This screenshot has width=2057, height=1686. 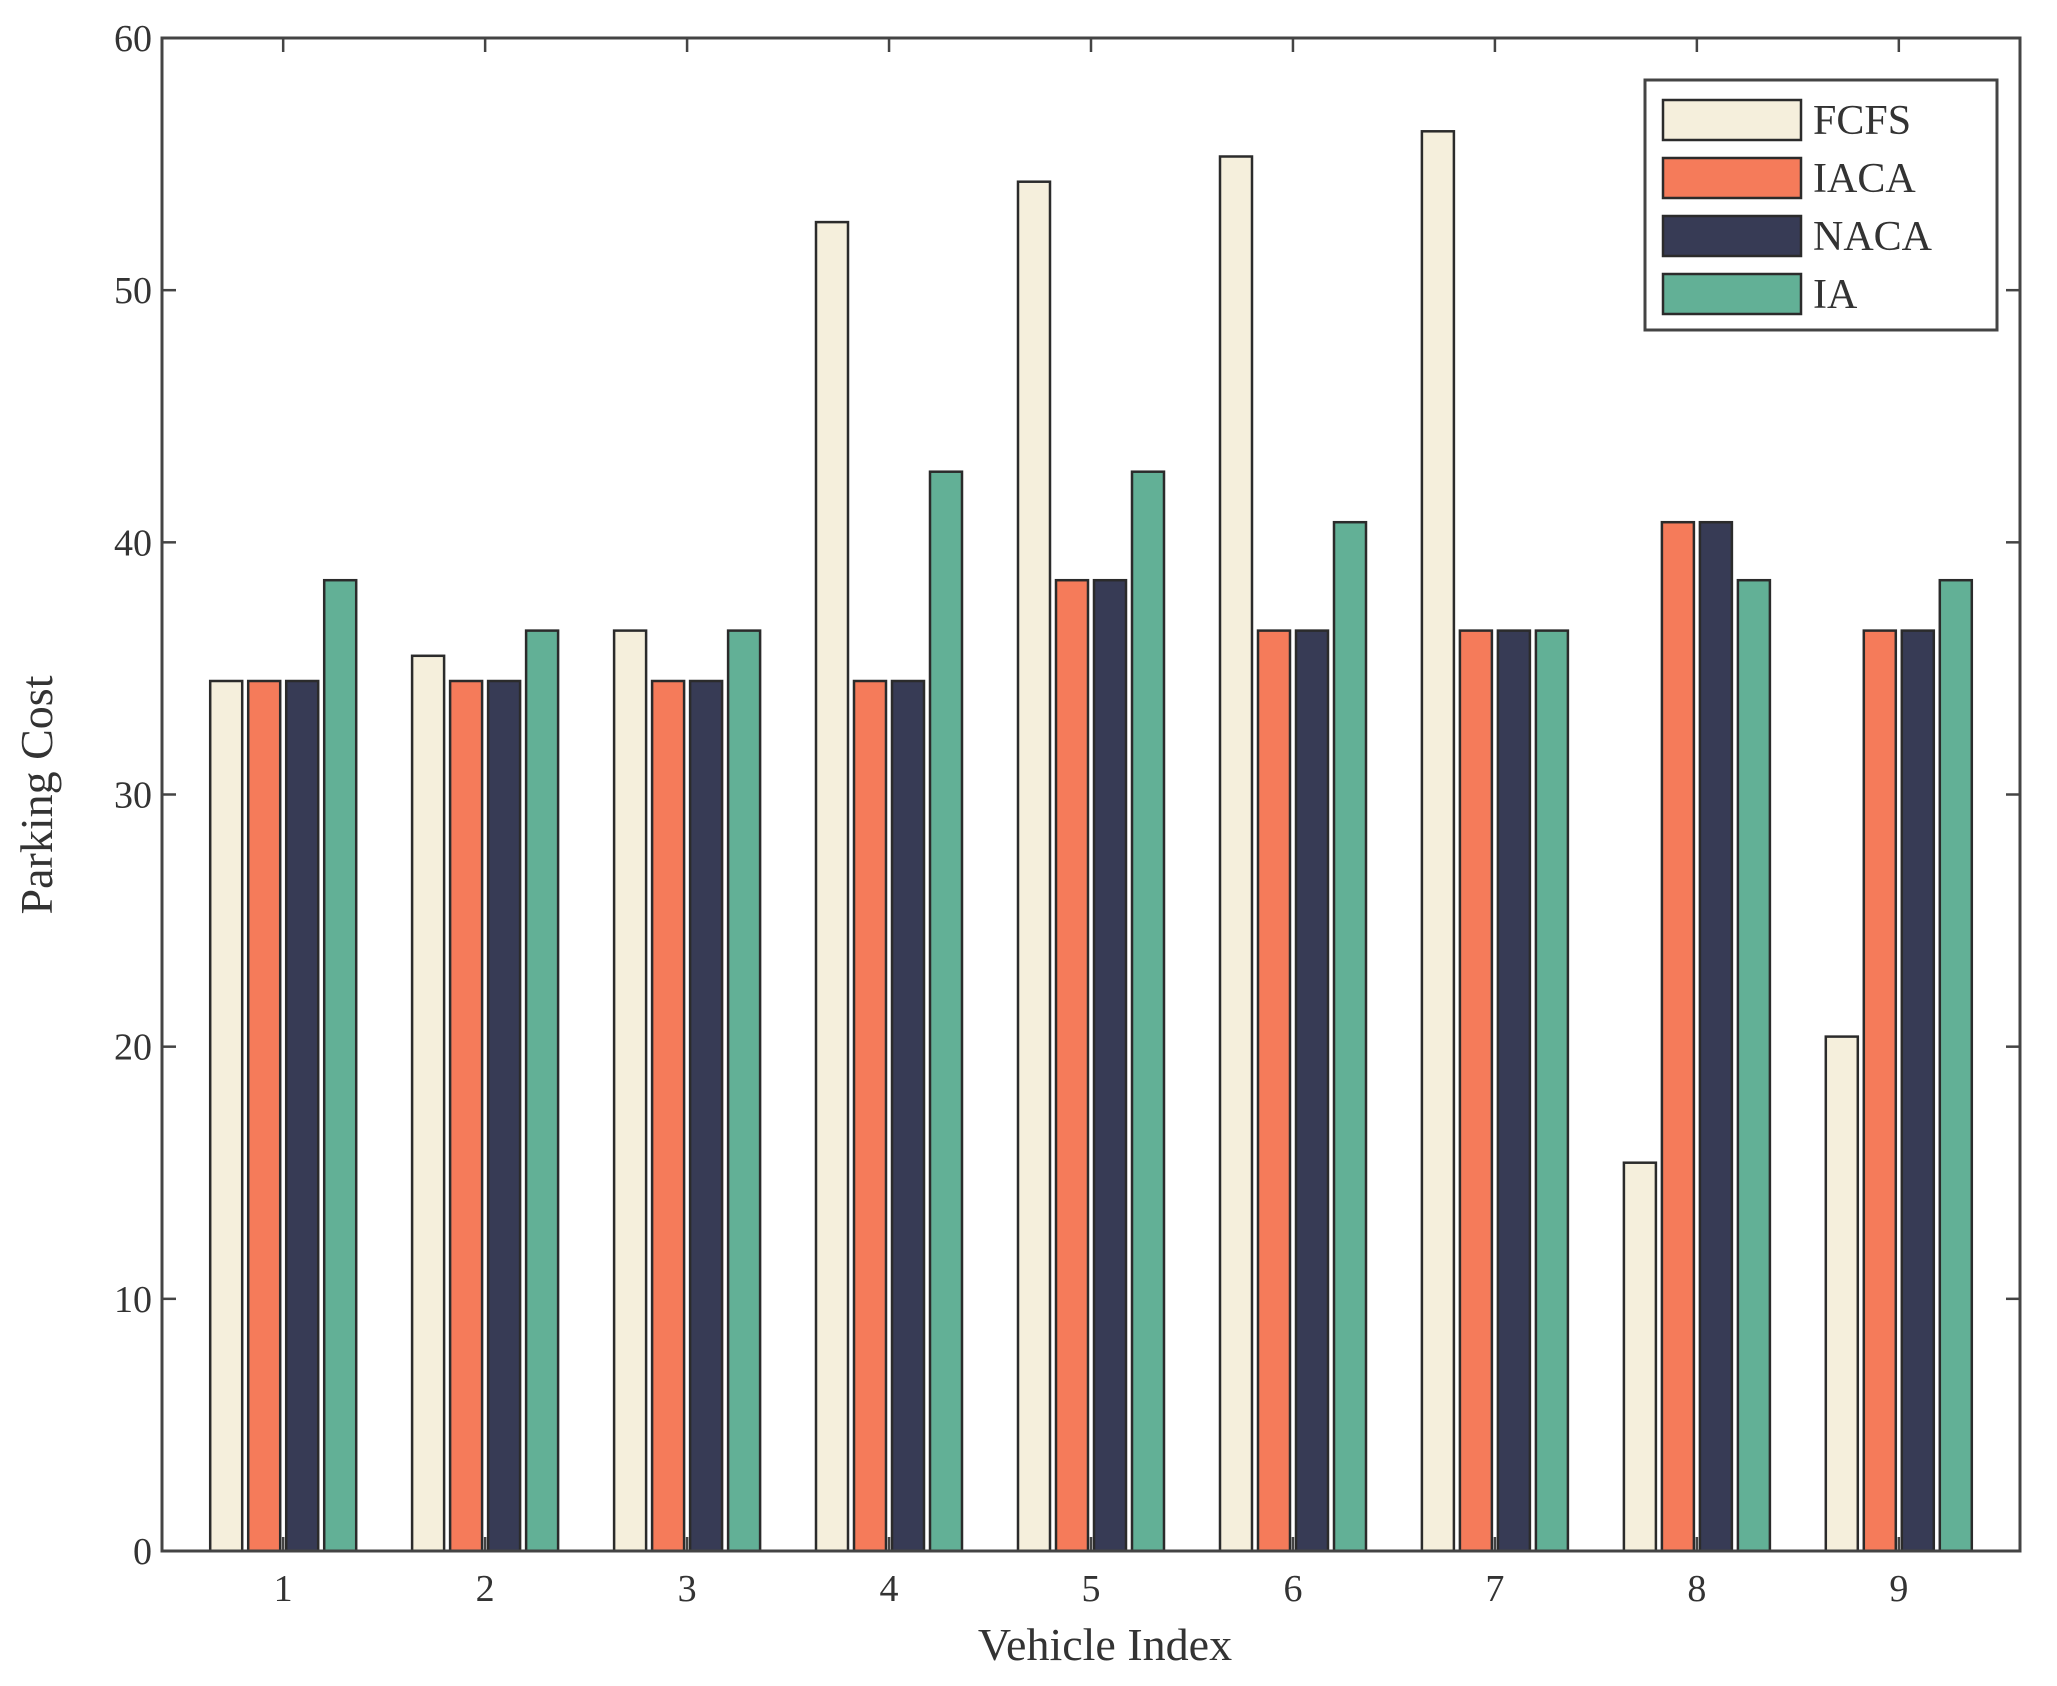 I want to click on x-tick-label: 4, so click(x=889, y=1589).